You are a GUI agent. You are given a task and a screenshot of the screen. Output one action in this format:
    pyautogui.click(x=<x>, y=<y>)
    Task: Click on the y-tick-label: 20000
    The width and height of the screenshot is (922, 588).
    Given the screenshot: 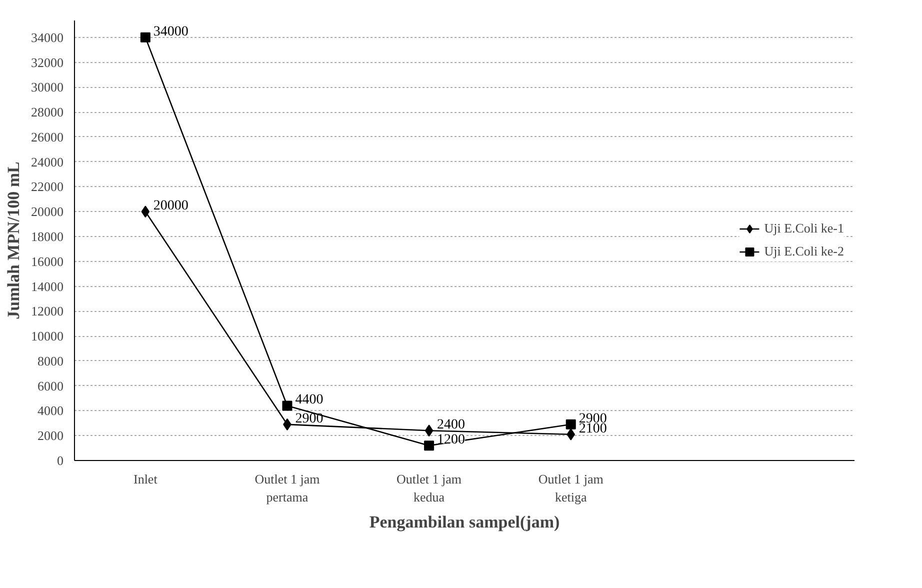 What is the action you would take?
    pyautogui.click(x=47, y=212)
    